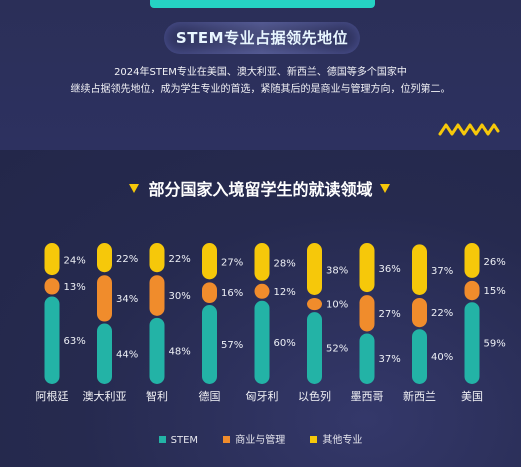 This screenshot has width=521, height=467. What do you see at coordinates (52, 396) in the screenshot?
I see `category-label-0: 阿根廷` at bounding box center [52, 396].